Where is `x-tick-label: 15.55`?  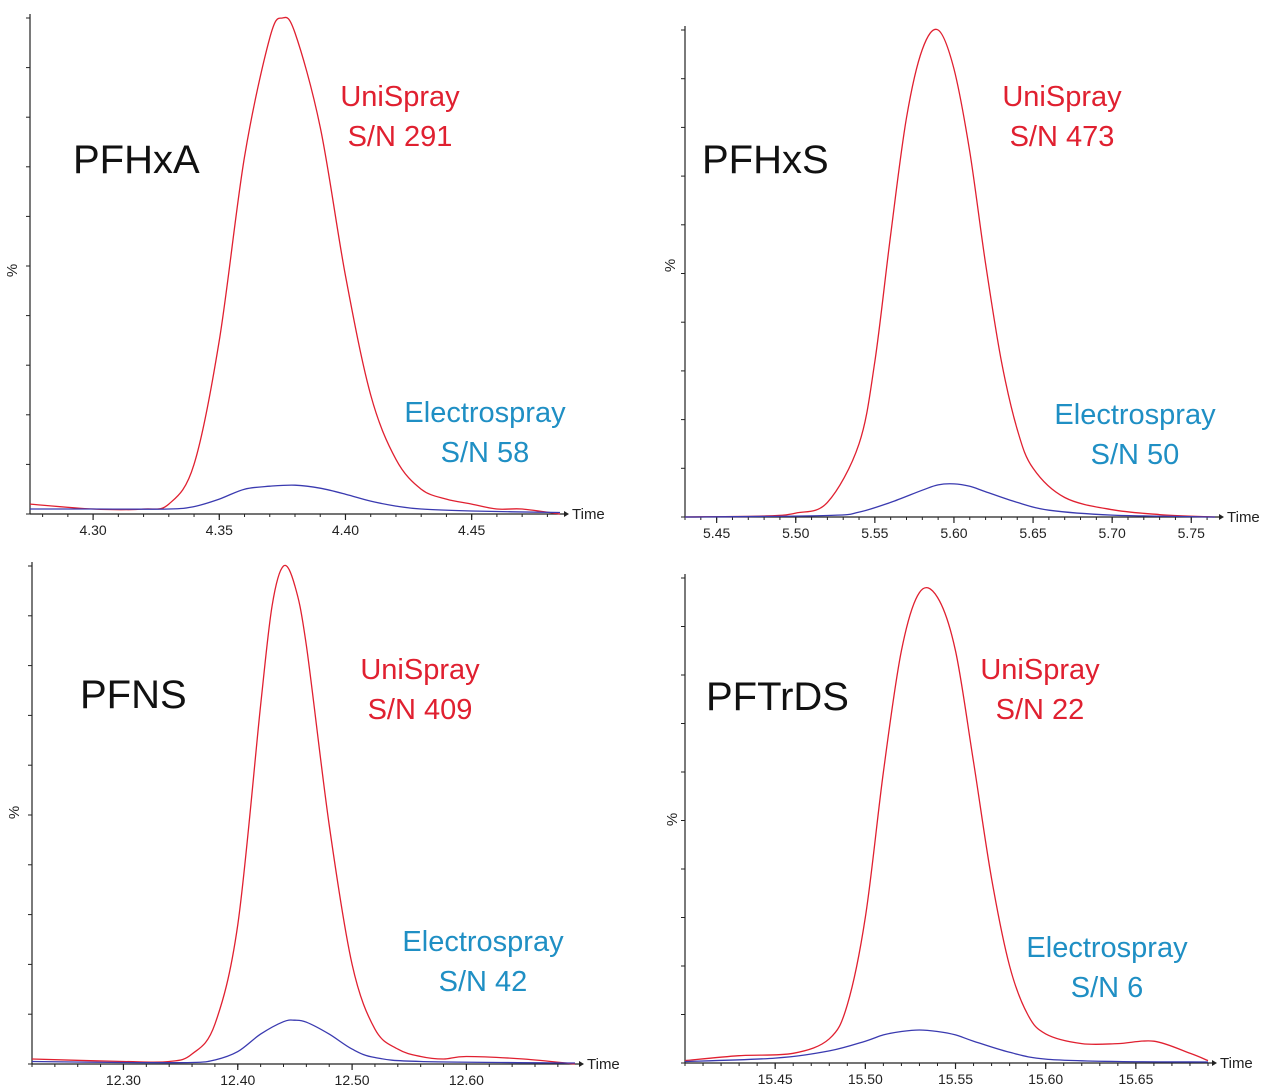 x-tick-label: 15.55 is located at coordinates (955, 1079).